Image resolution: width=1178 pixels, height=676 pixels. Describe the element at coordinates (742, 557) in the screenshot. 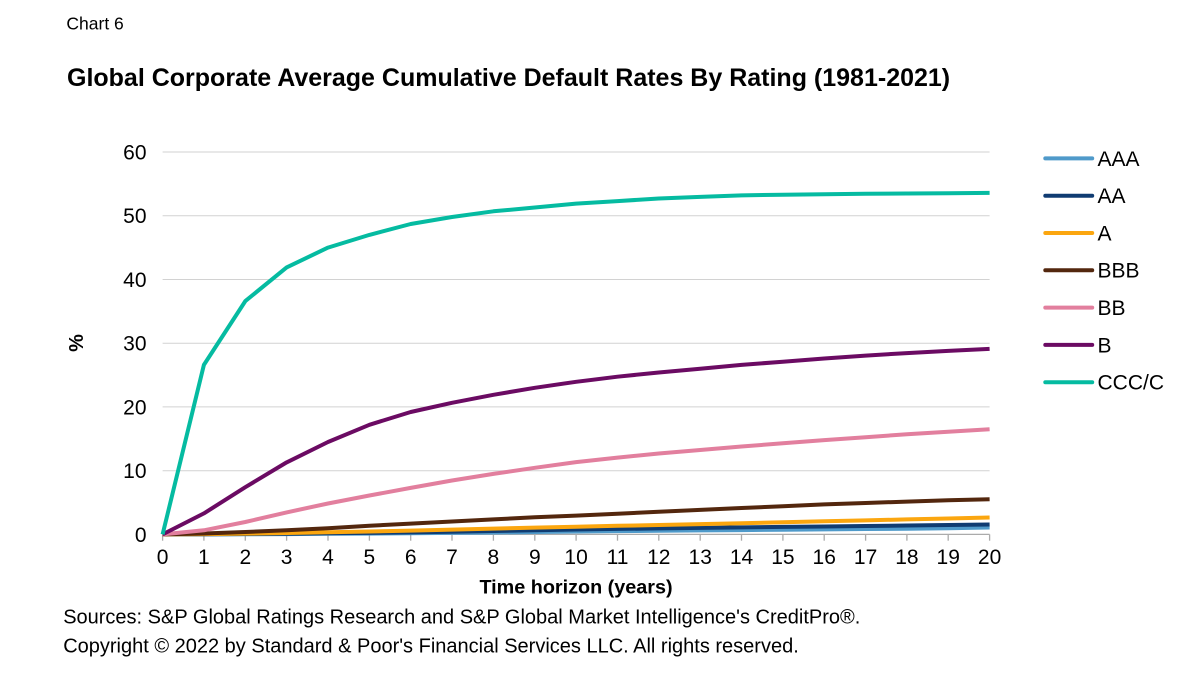

I see `svg-text: 14` at that location.